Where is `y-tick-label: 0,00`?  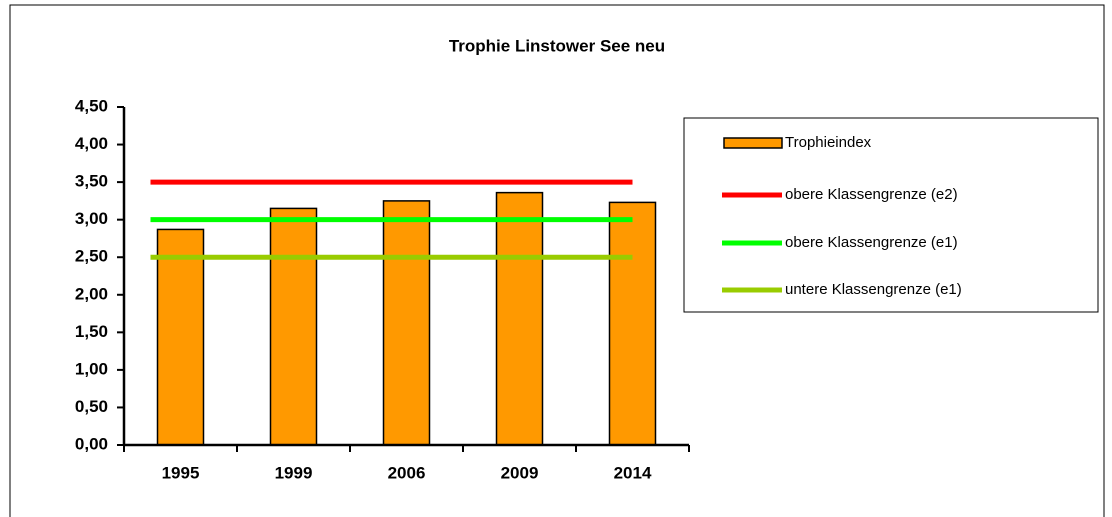 y-tick-label: 0,00 is located at coordinates (91, 443).